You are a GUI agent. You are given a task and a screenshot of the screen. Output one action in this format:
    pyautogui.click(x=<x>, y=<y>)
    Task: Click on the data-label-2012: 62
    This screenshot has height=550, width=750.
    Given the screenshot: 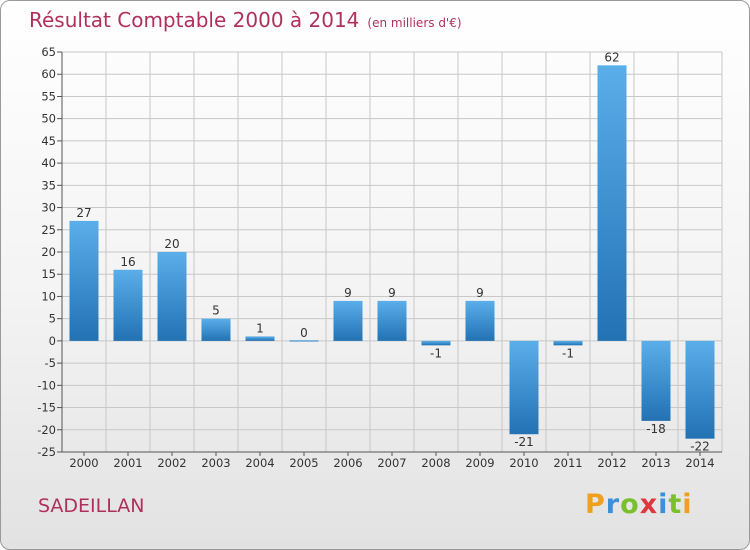 What is the action you would take?
    pyautogui.click(x=611, y=57)
    